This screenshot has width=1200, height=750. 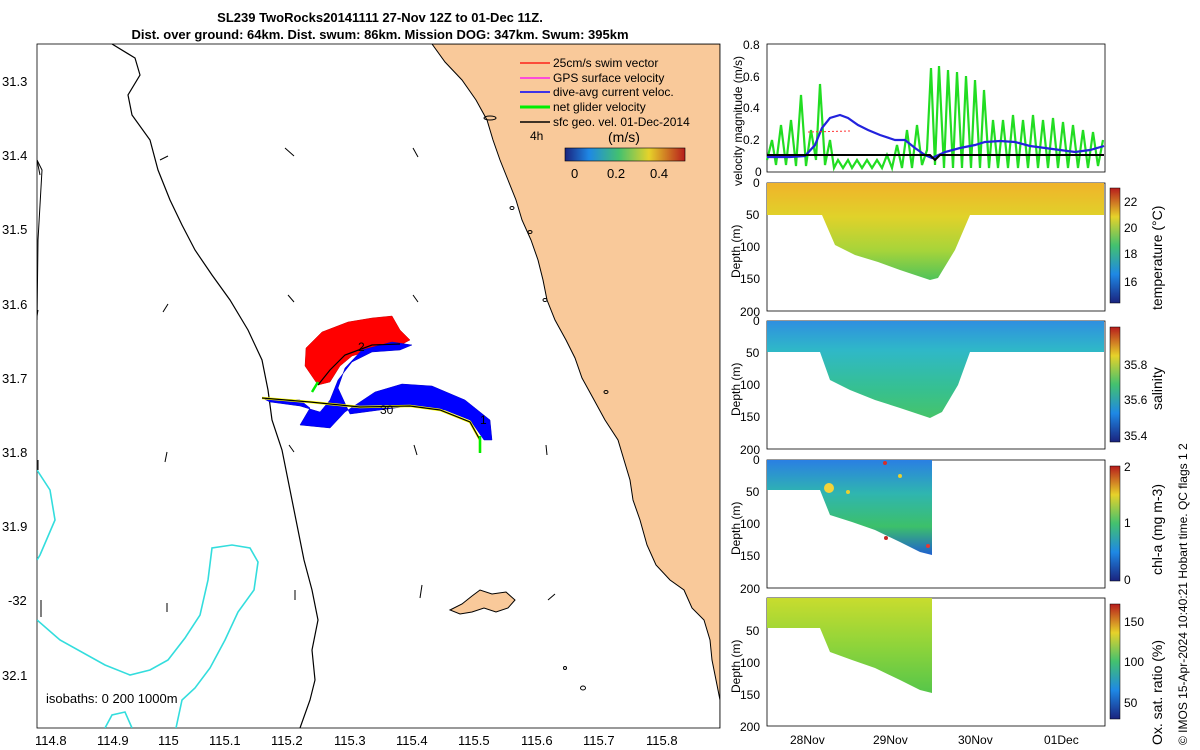 I want to click on temp-cbar-label: temperature (°C), so click(x=1157, y=258).